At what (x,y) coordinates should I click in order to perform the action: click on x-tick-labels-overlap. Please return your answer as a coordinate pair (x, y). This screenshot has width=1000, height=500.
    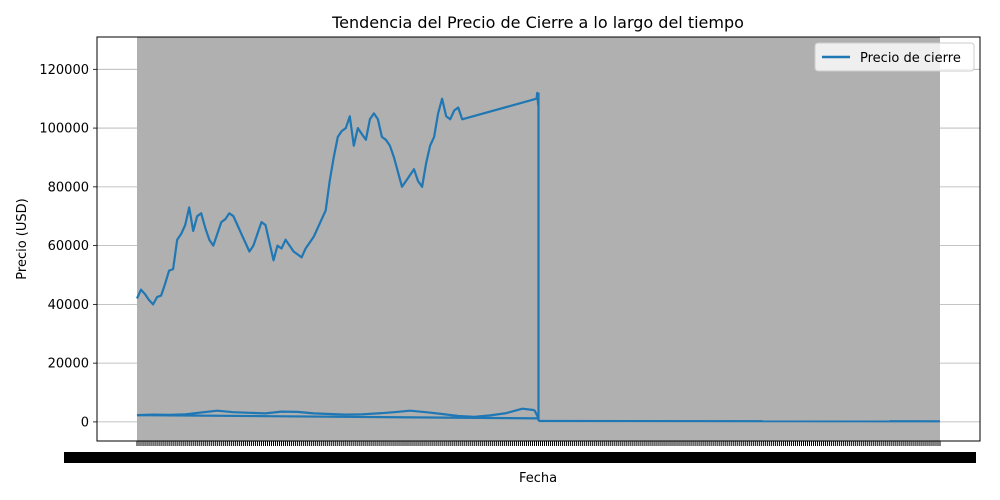
    Looking at the image, I should click on (520, 457).